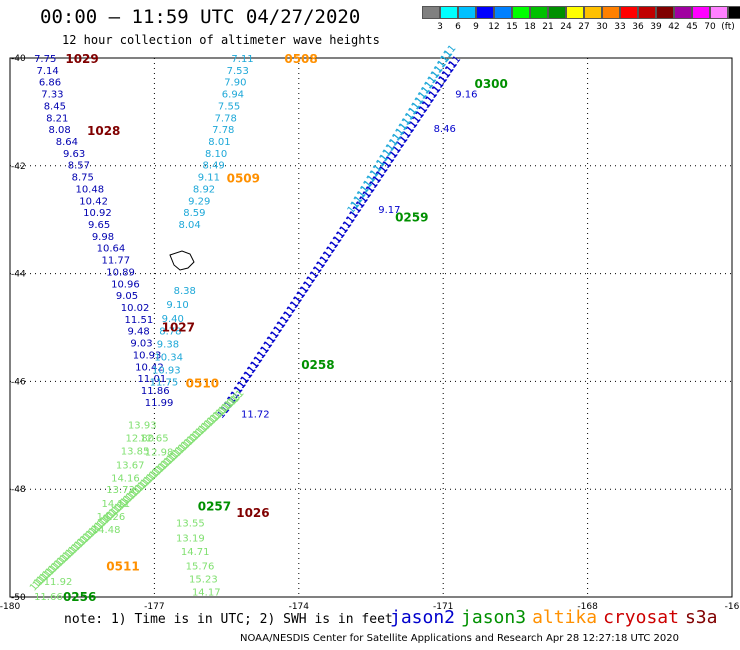  What do you see at coordinates (458, 27) in the screenshot?
I see `scale-label: 6` at bounding box center [458, 27].